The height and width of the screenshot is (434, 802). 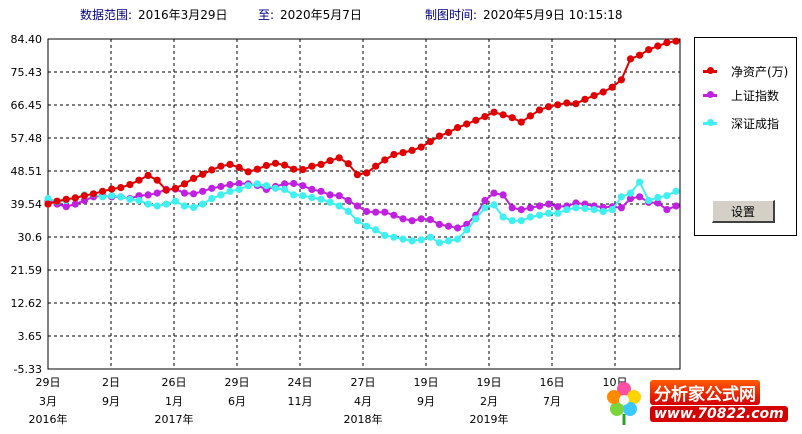 I want to click on data-range-to-label: 至:, so click(x=266, y=15).